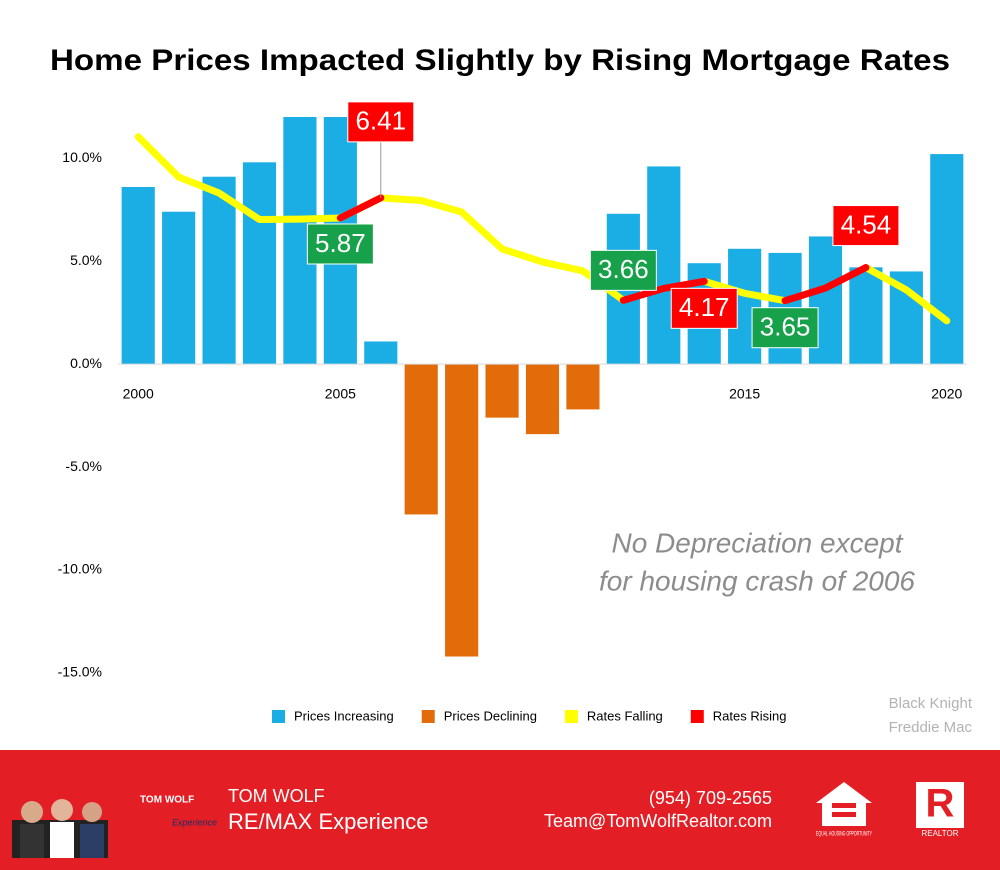 The width and height of the screenshot is (1000, 870). Describe the element at coordinates (80, 672) in the screenshot. I see `y-tick-label: -15.0%` at that location.